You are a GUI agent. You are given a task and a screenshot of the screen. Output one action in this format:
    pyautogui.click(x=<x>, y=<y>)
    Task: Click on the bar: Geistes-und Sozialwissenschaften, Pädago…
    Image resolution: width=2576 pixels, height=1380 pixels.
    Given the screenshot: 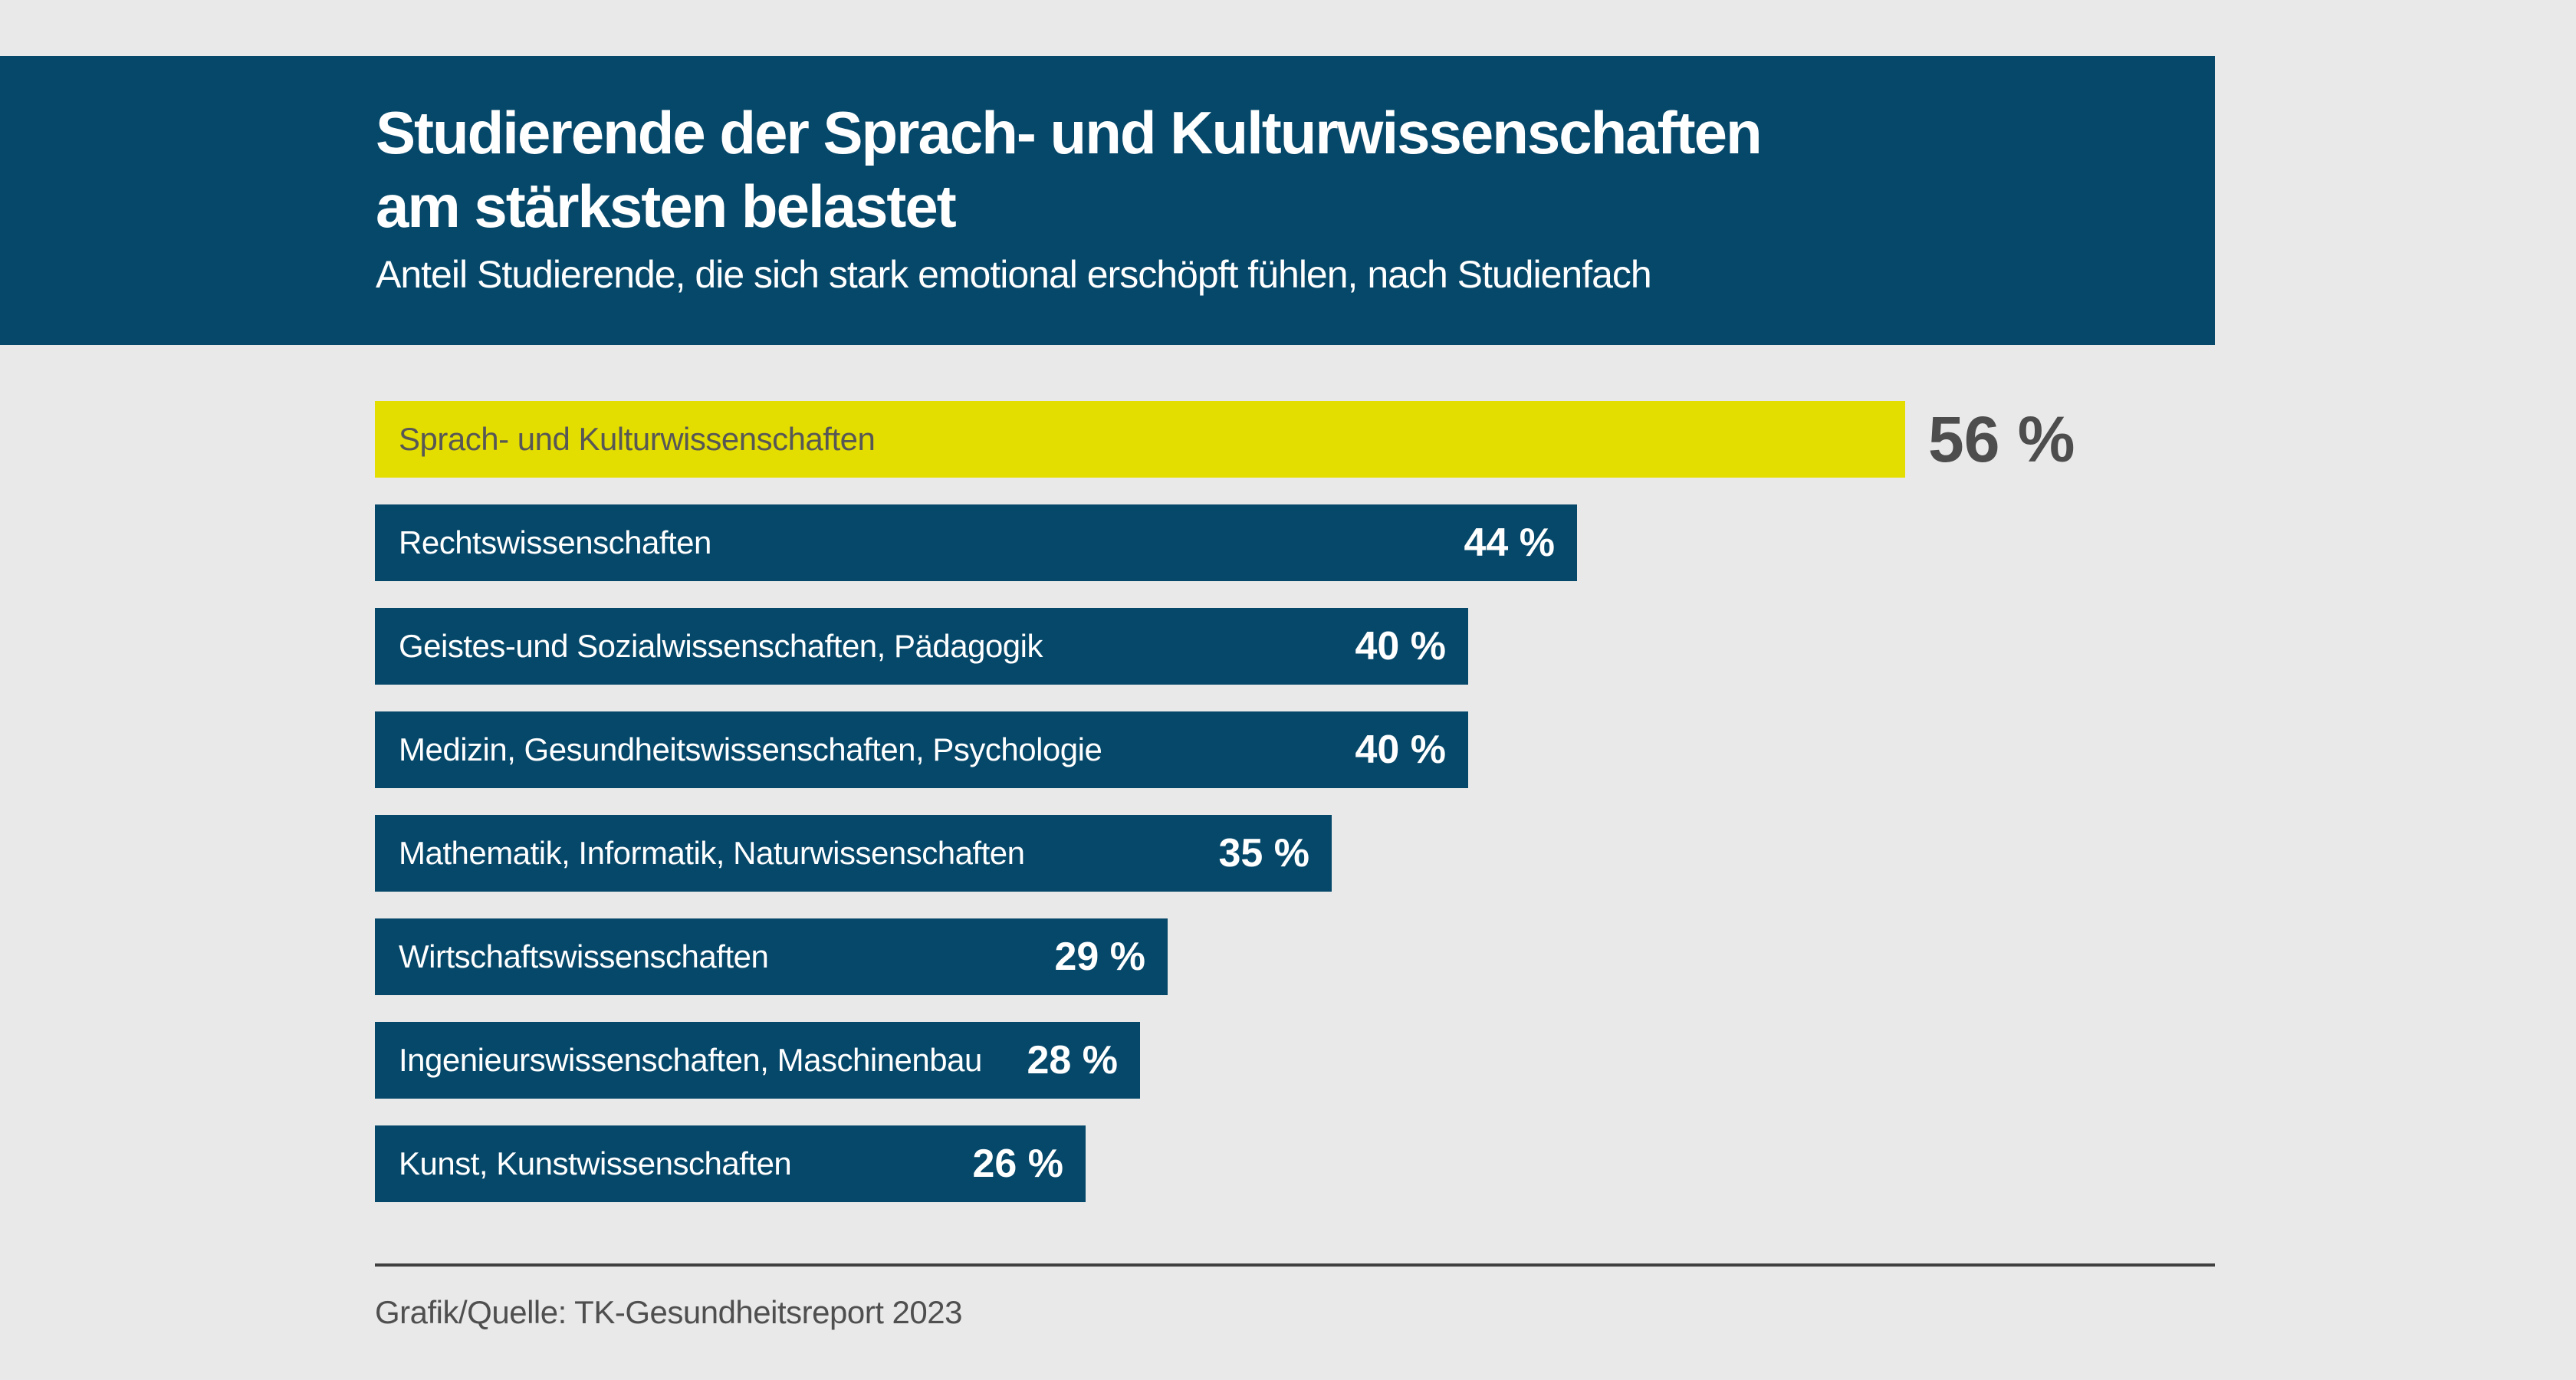 What is the action you would take?
    pyautogui.click(x=922, y=646)
    